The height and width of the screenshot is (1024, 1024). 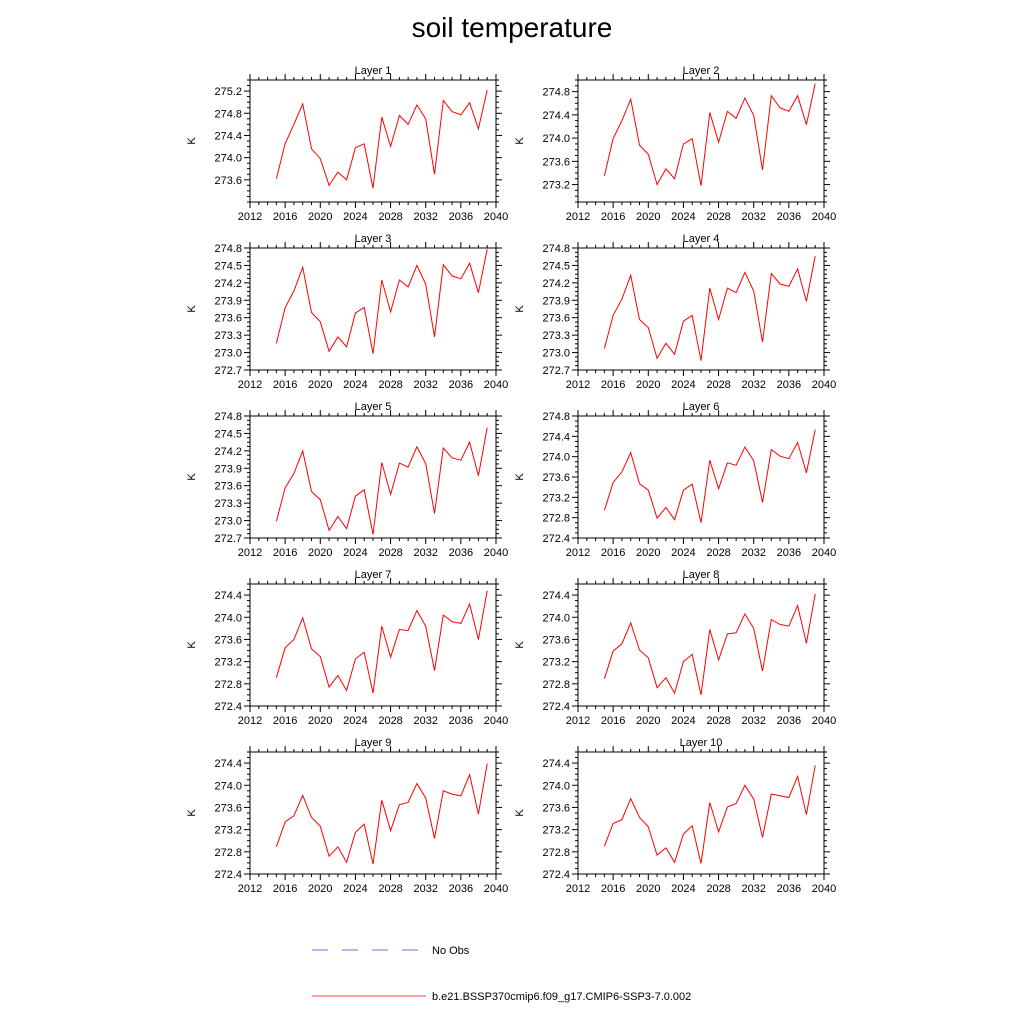 What do you see at coordinates (701, 407) in the screenshot?
I see `panel-title: Layer 6` at bounding box center [701, 407].